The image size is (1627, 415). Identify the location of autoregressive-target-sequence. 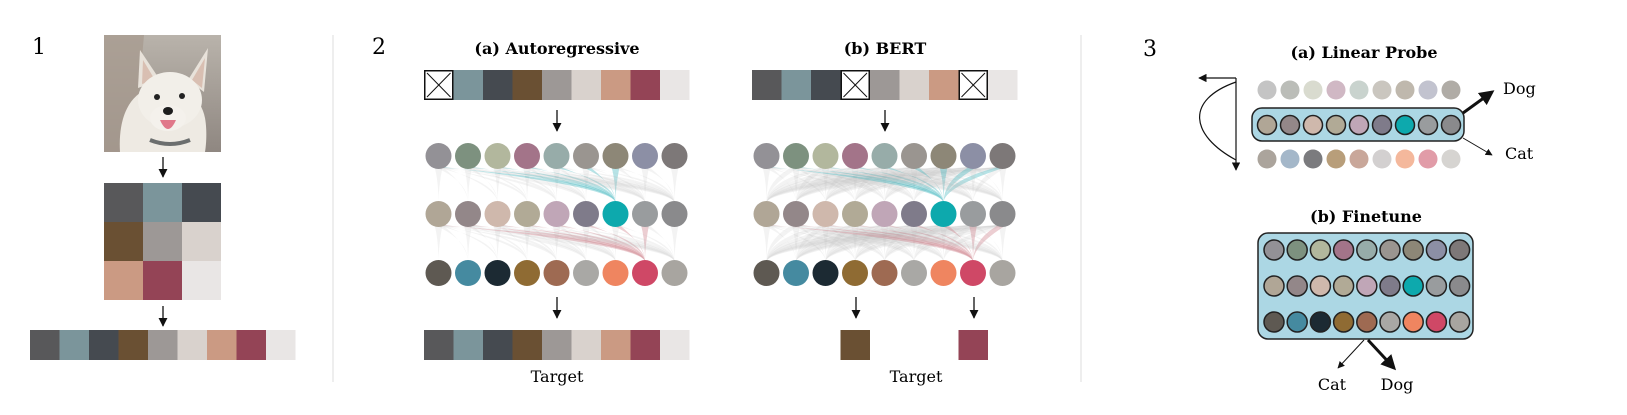
(557, 345).